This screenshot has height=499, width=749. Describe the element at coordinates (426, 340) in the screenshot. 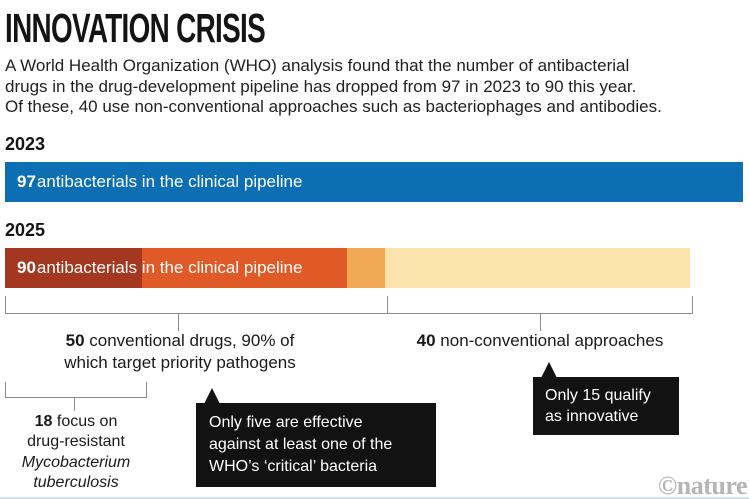

I see `nonconventional-count: 40` at that location.